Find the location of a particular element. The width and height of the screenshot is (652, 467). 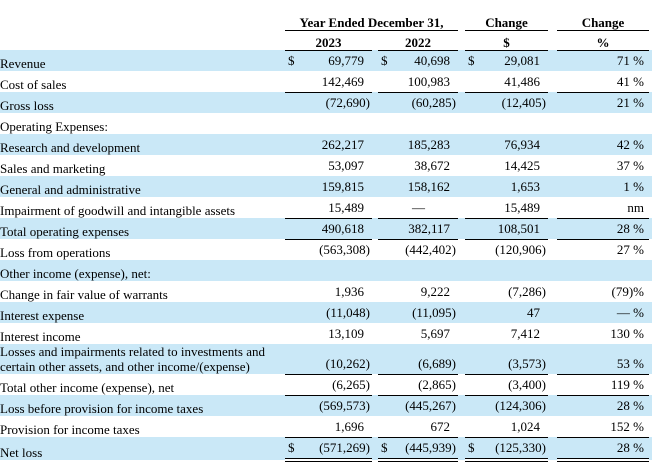

change-dollar-cell: 14,425 is located at coordinates (506, 165).